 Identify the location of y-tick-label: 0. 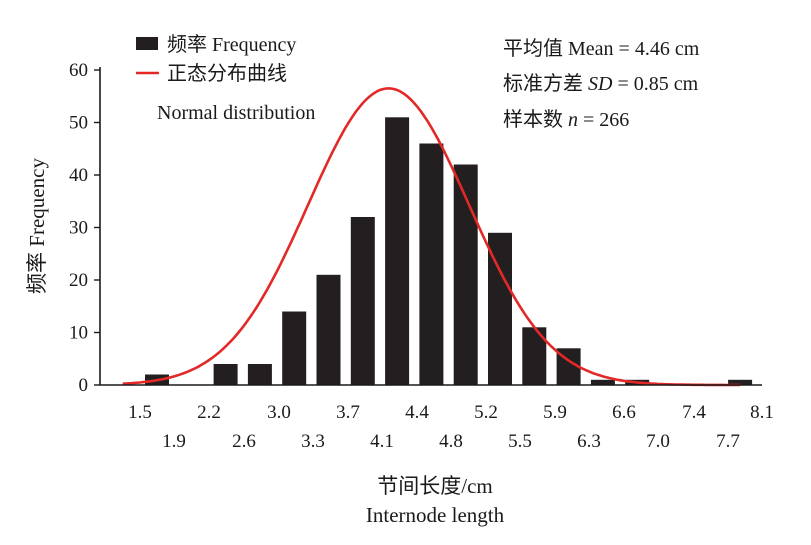
(84, 385).